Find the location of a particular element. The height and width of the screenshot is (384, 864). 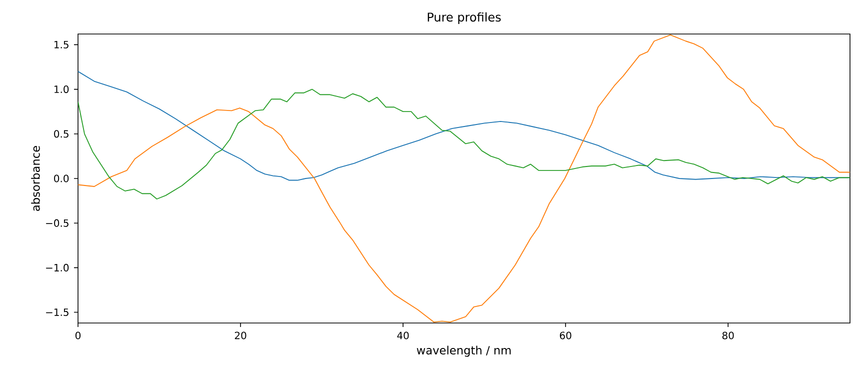

chart-title: Pure profiles is located at coordinates (464, 18).